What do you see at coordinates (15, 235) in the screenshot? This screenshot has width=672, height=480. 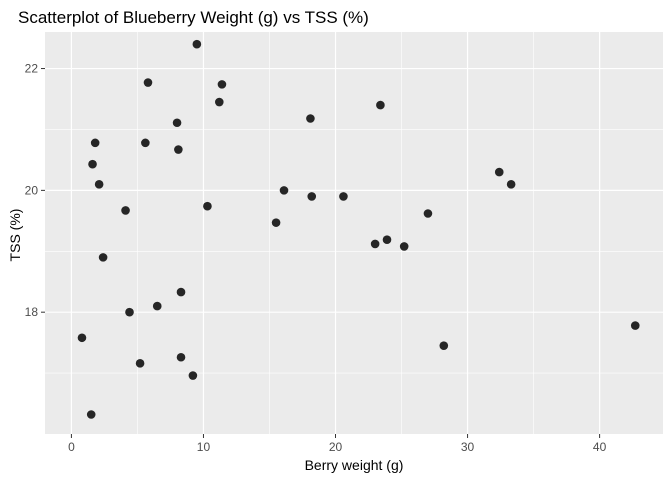 I see `y-axis-label: TSS (%)` at bounding box center [15, 235].